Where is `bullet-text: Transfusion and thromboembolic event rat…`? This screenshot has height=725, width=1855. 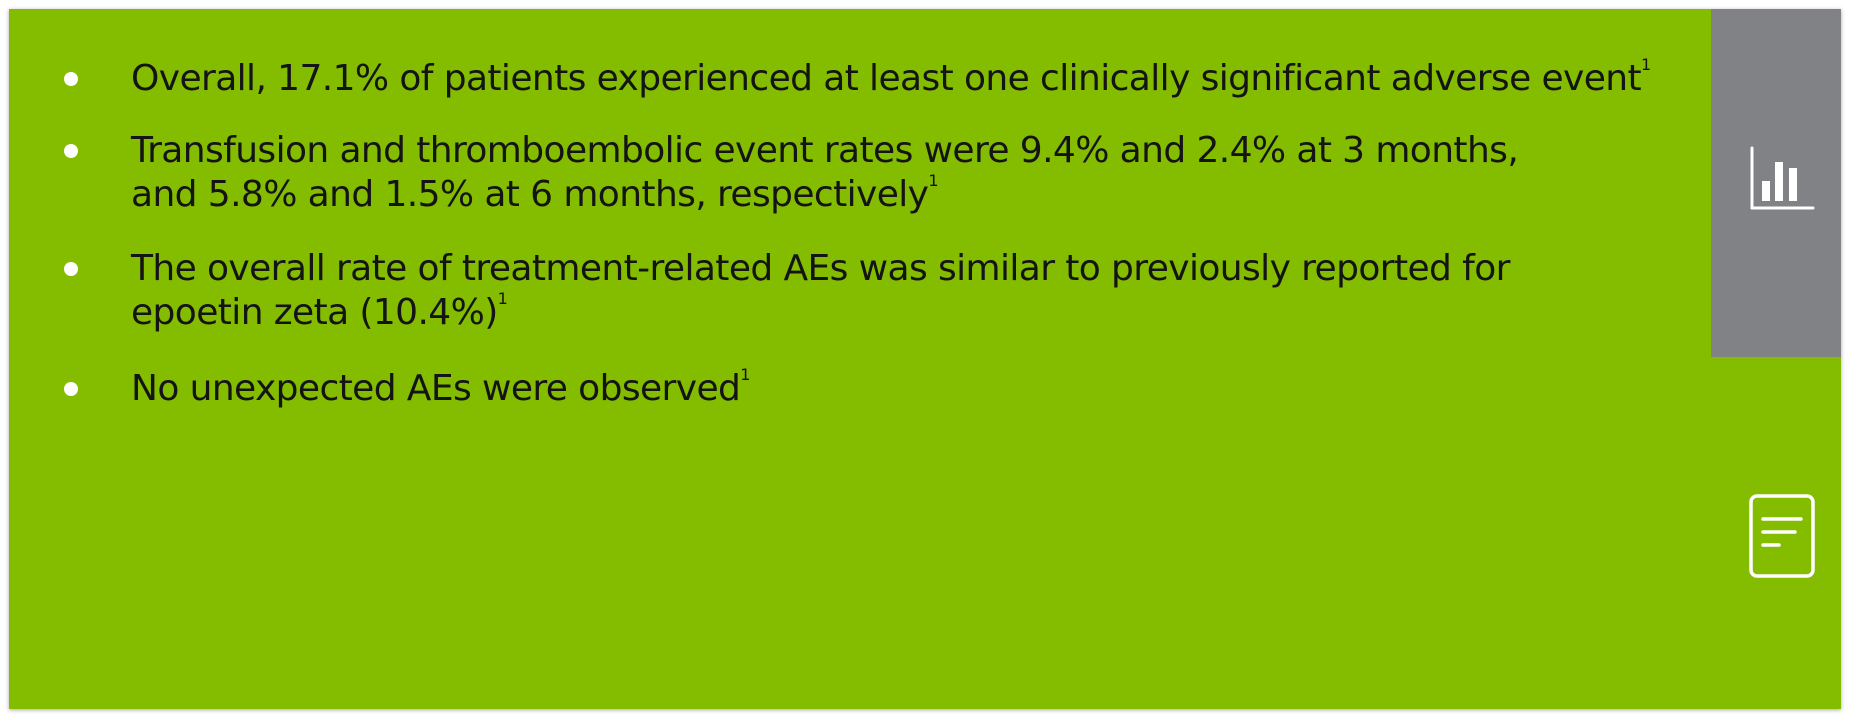 bullet-text: Transfusion and thromboembolic event rat… is located at coordinates (825, 172).